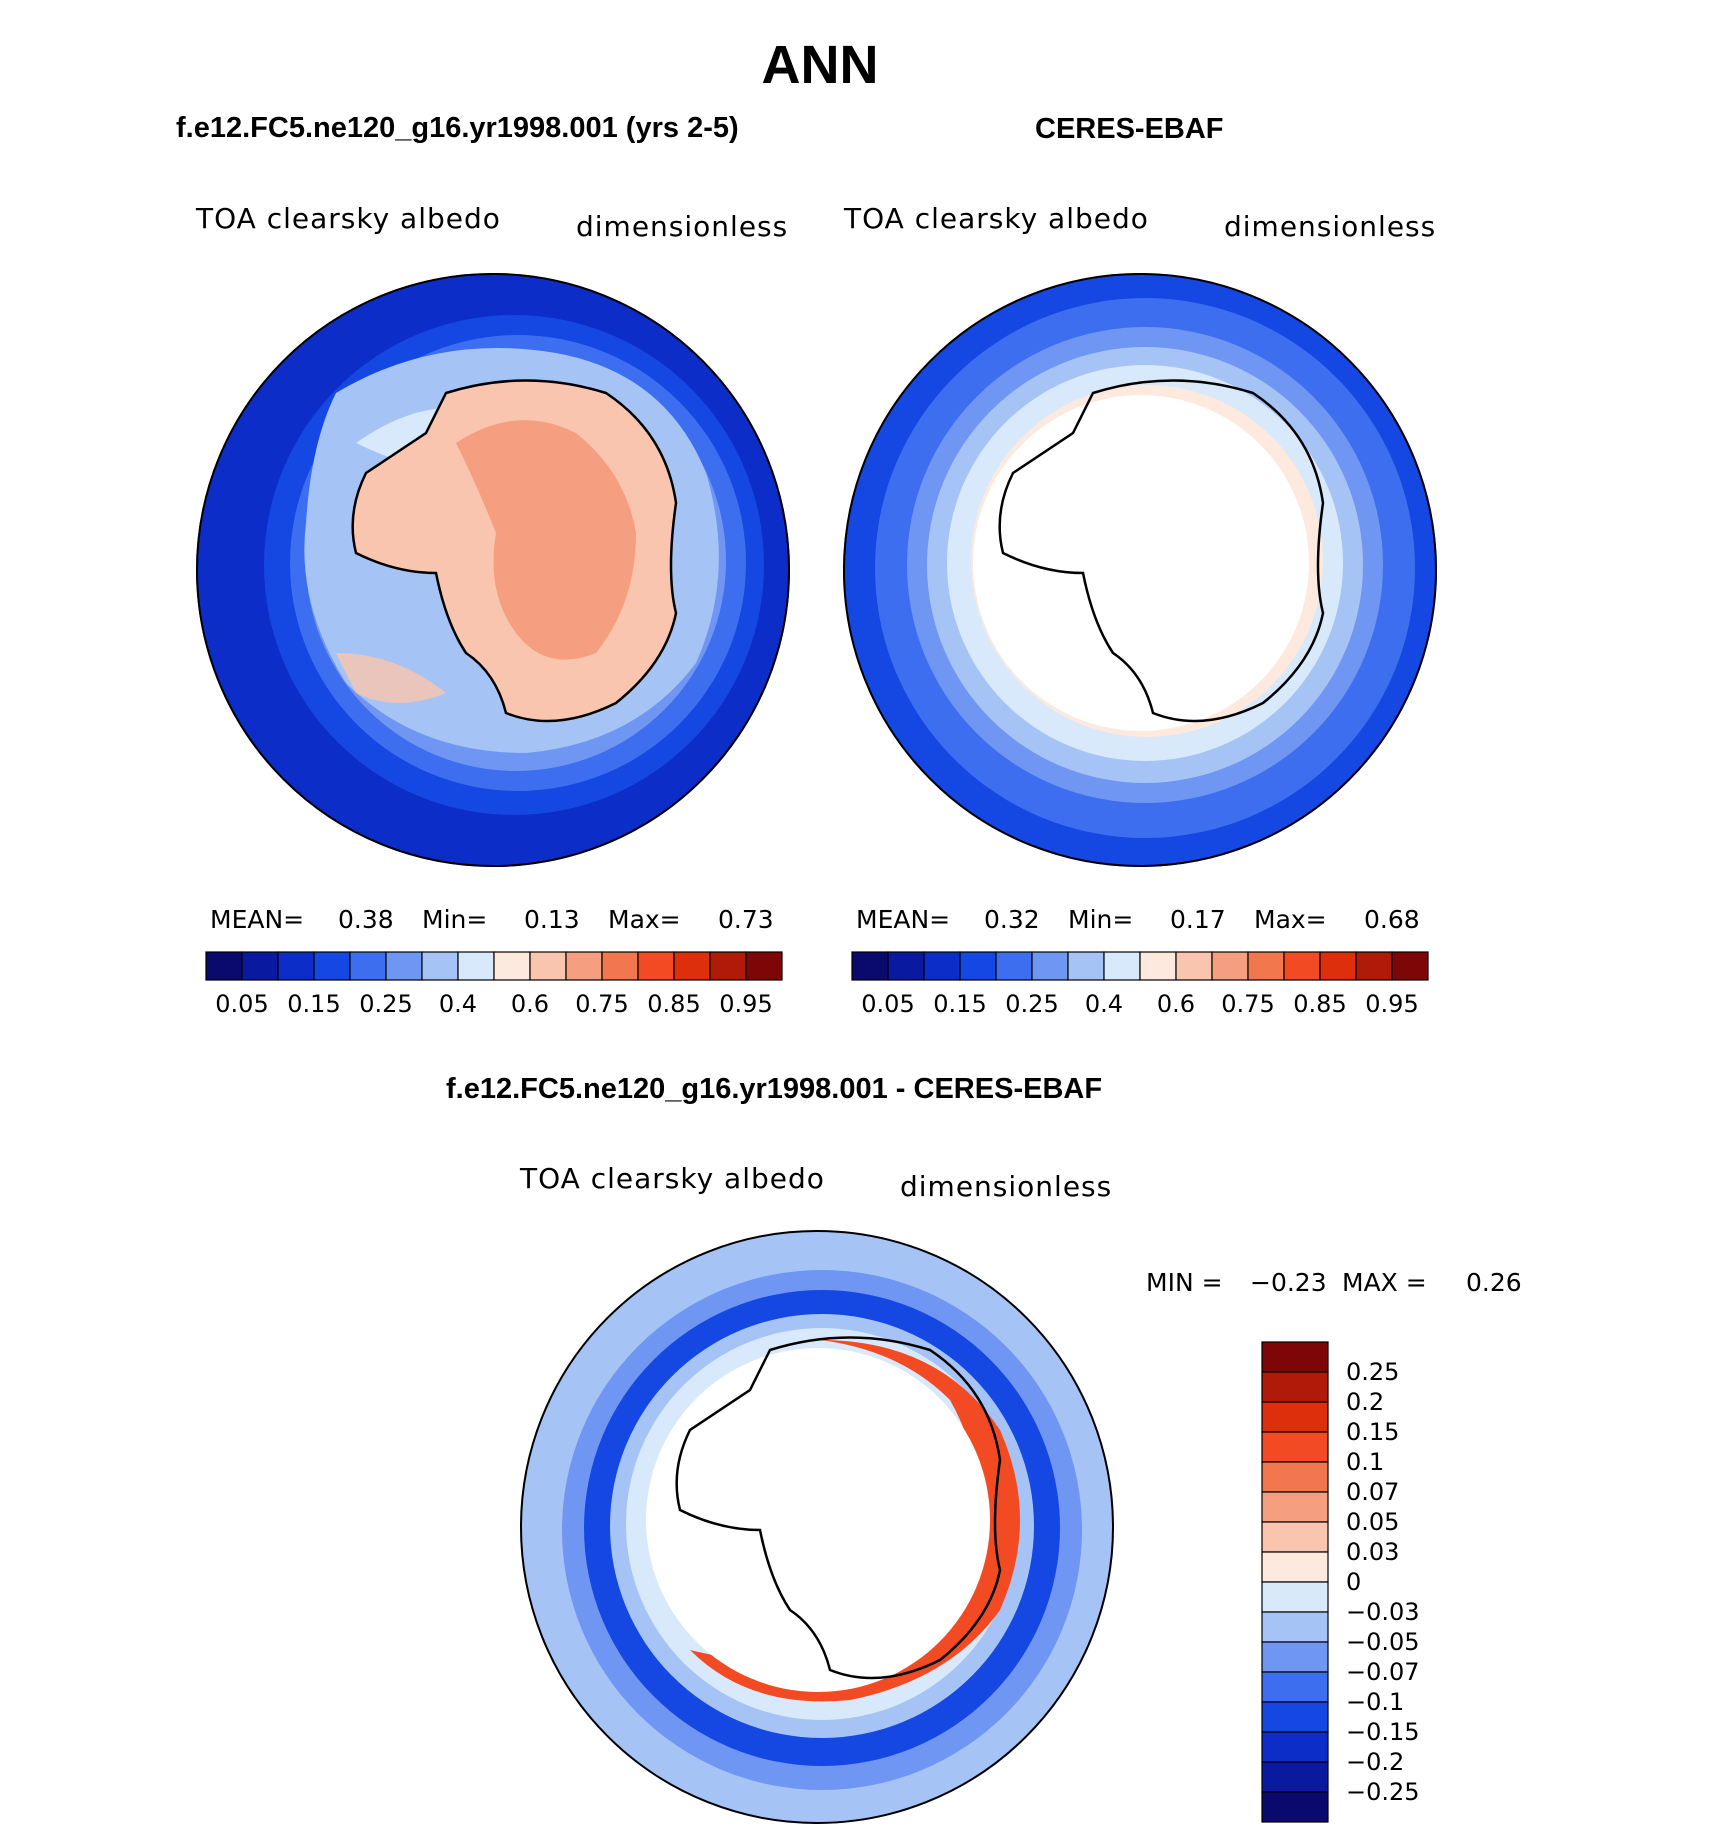 This screenshot has width=1710, height=1839. Describe the element at coordinates (1353, 1582) in the screenshot. I see `colorbar-tick-label: 0` at that location.